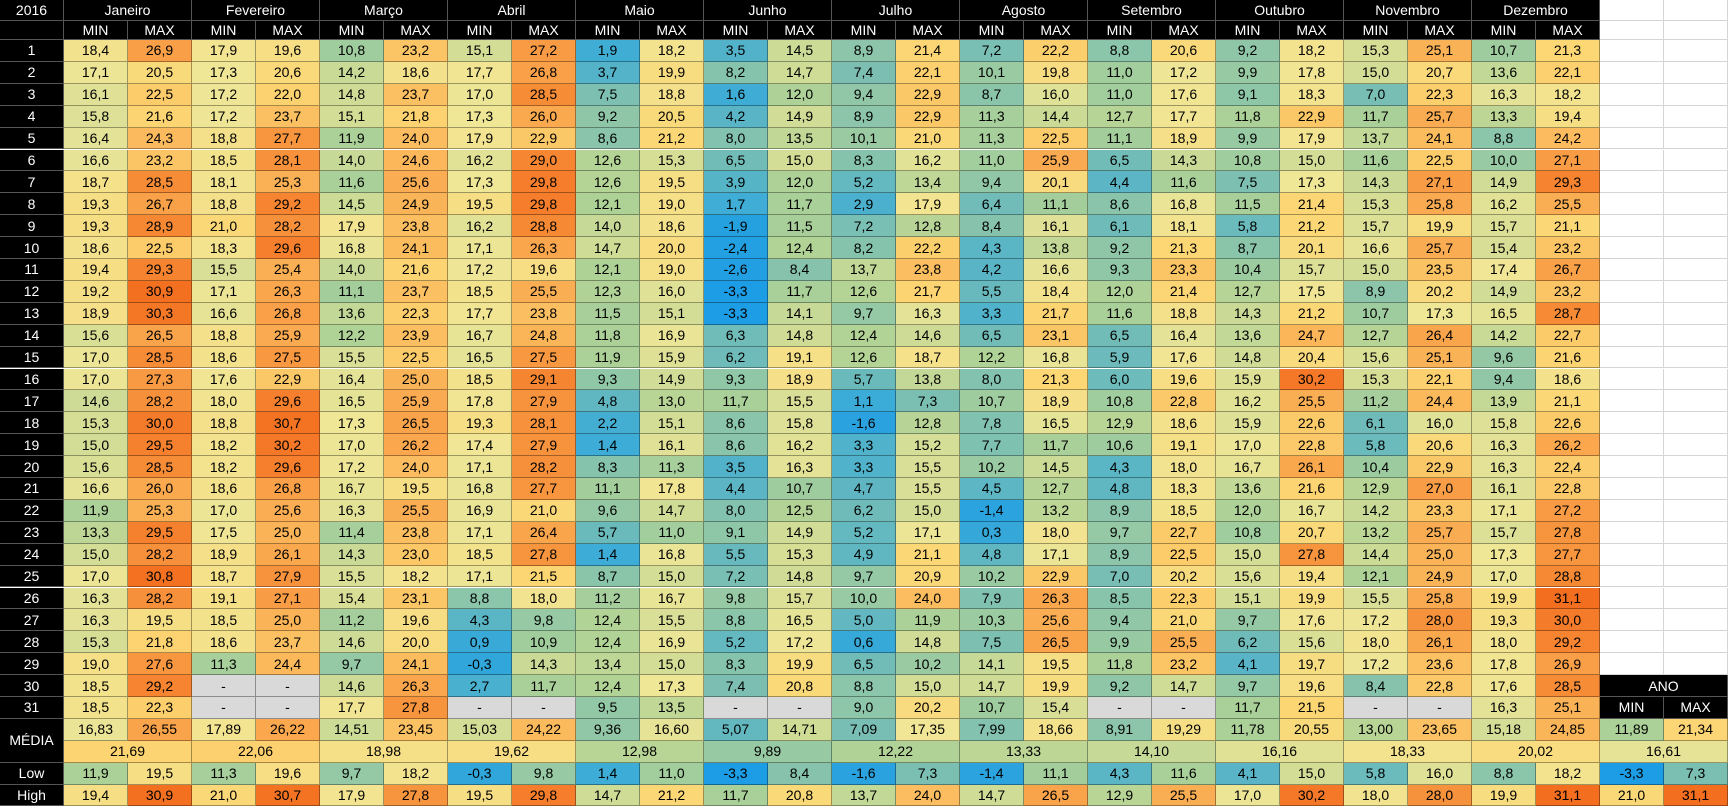  I want to click on temp-cell: 29,8, so click(544, 204).